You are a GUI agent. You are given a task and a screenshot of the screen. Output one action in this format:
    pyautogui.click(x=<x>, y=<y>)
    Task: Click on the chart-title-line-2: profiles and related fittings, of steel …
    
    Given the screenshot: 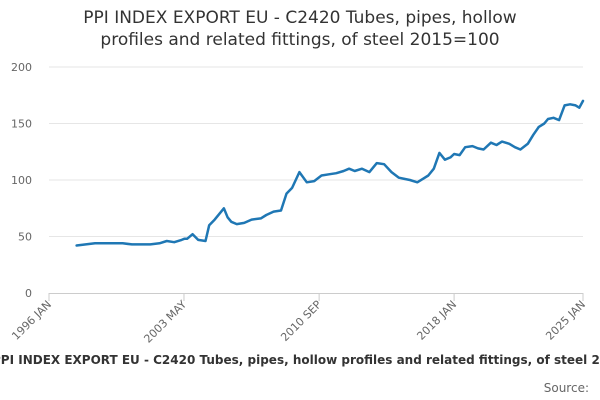 What is the action you would take?
    pyautogui.click(x=300, y=40)
    